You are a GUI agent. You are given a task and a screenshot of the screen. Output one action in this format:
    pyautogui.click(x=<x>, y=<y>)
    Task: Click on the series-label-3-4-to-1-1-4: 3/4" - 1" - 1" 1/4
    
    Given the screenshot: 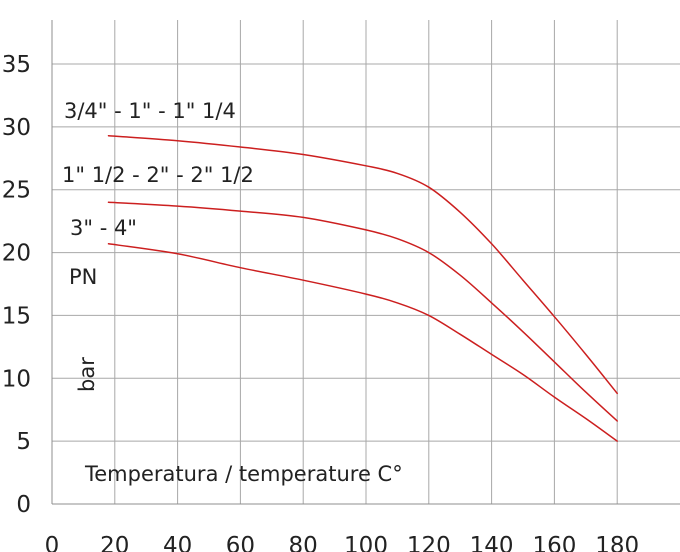 What is the action you would take?
    pyautogui.click(x=150, y=111)
    